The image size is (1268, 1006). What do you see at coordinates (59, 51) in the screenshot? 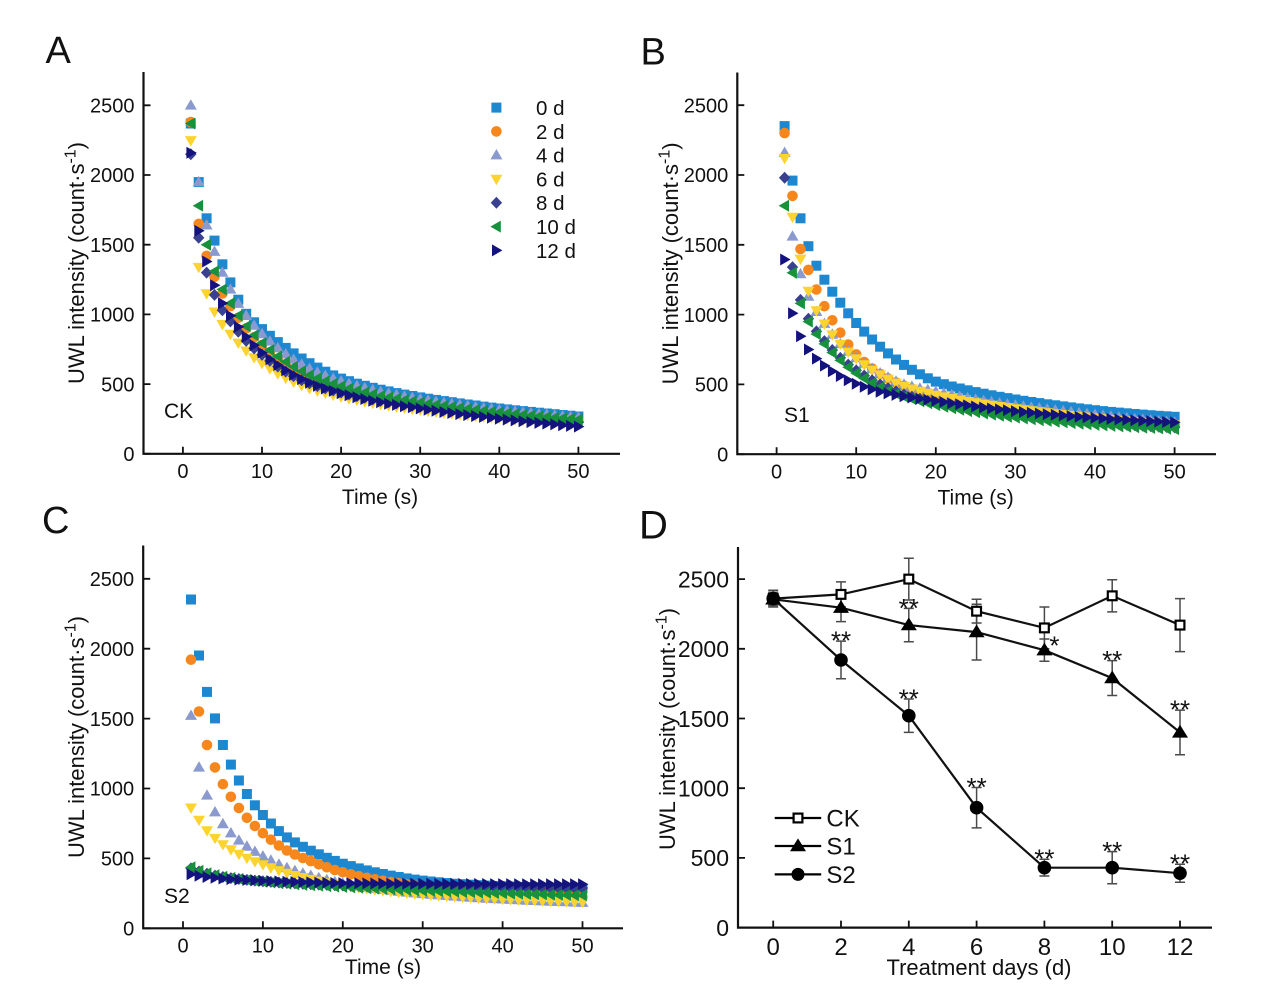
I see `svg-text: A` at bounding box center [59, 51].